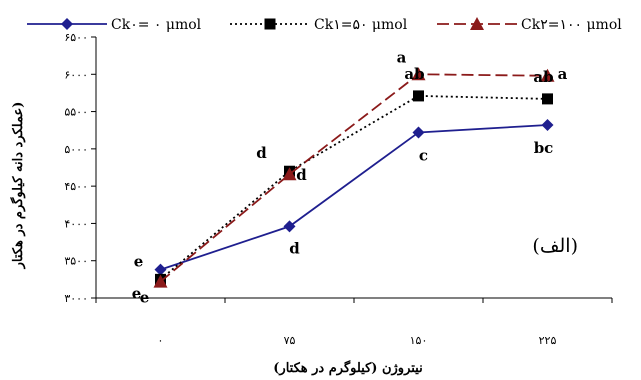 This screenshot has width=641, height=380. I want to click on legend: Ck۰= ۰ μmol Ck۱=۵۰ μmol Ck۲=۱۰۰ μmol, so click(324, 25).